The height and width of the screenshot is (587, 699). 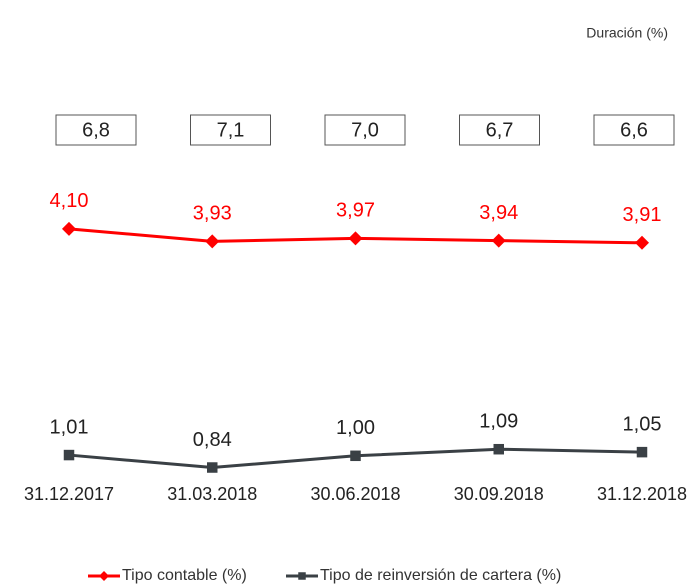 What do you see at coordinates (69, 494) in the screenshot?
I see `x-tick-label: 31.12.2017` at bounding box center [69, 494].